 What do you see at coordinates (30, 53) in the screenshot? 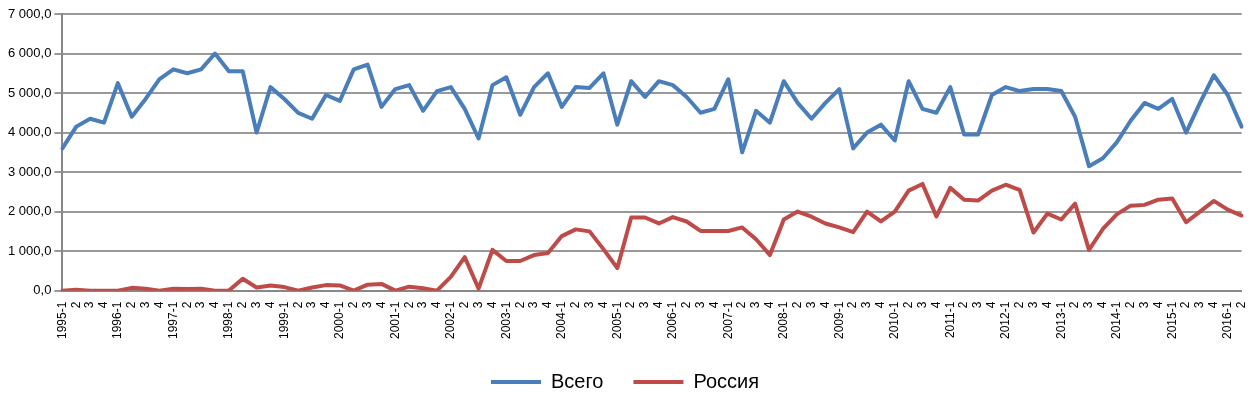
I see `y-tick-label: 6 000,0` at bounding box center [30, 53].